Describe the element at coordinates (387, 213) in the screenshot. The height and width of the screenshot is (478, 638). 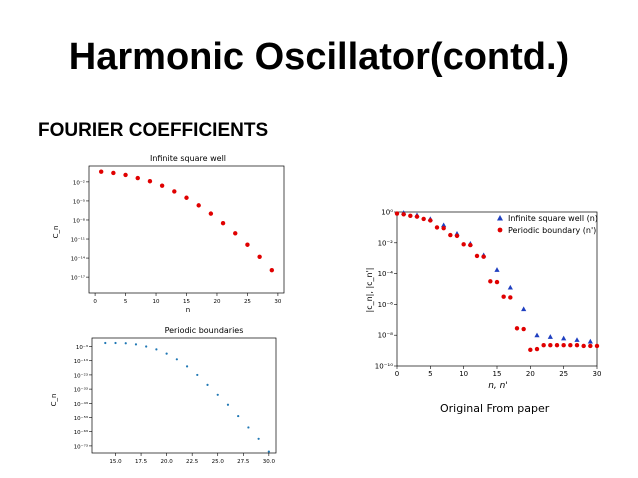
I see `y-tick-label: 10⁰` at that location.